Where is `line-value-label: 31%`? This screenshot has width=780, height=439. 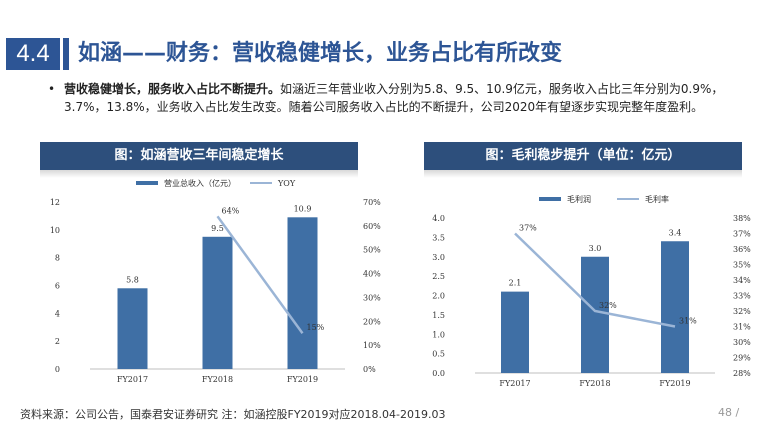 line-value-label: 31% is located at coordinates (688, 321).